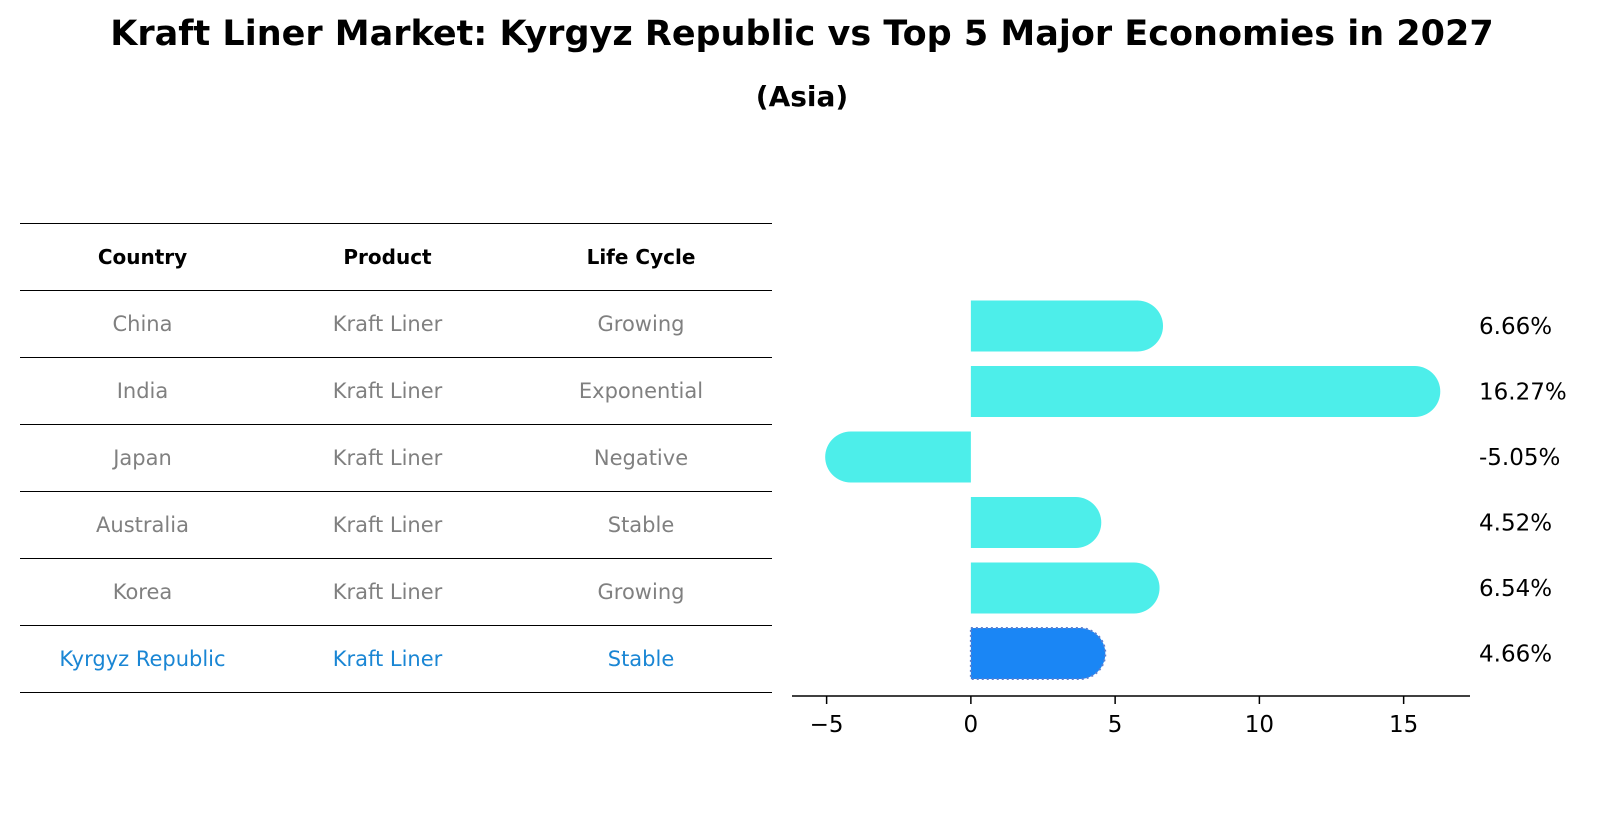 The image size is (1604, 823). What do you see at coordinates (1515, 524) in the screenshot?
I see `bar-value-label: 4.52%` at bounding box center [1515, 524].